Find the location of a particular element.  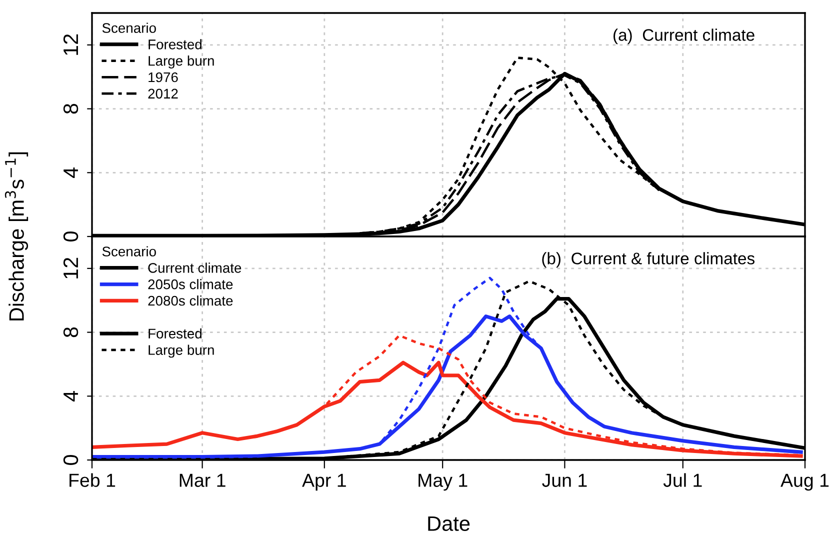

legend-label: 1976 is located at coordinates (163, 77).